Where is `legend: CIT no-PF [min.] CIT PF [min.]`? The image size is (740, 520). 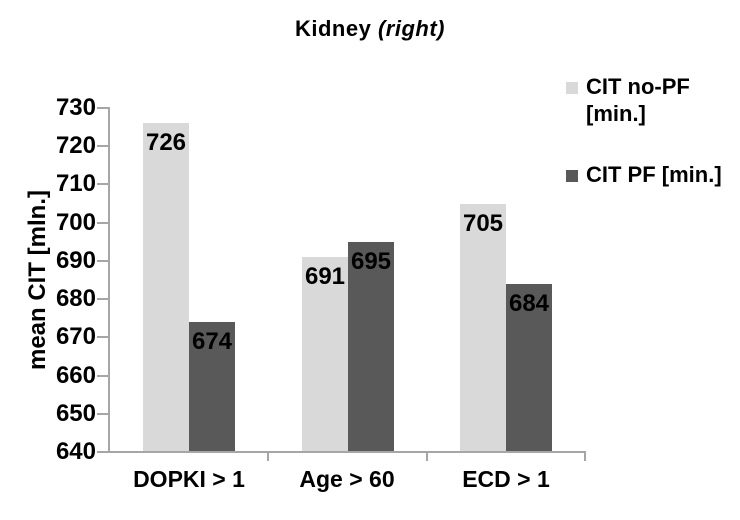 legend: CIT no-PF [min.] CIT PF [min.] is located at coordinates (651, 148).